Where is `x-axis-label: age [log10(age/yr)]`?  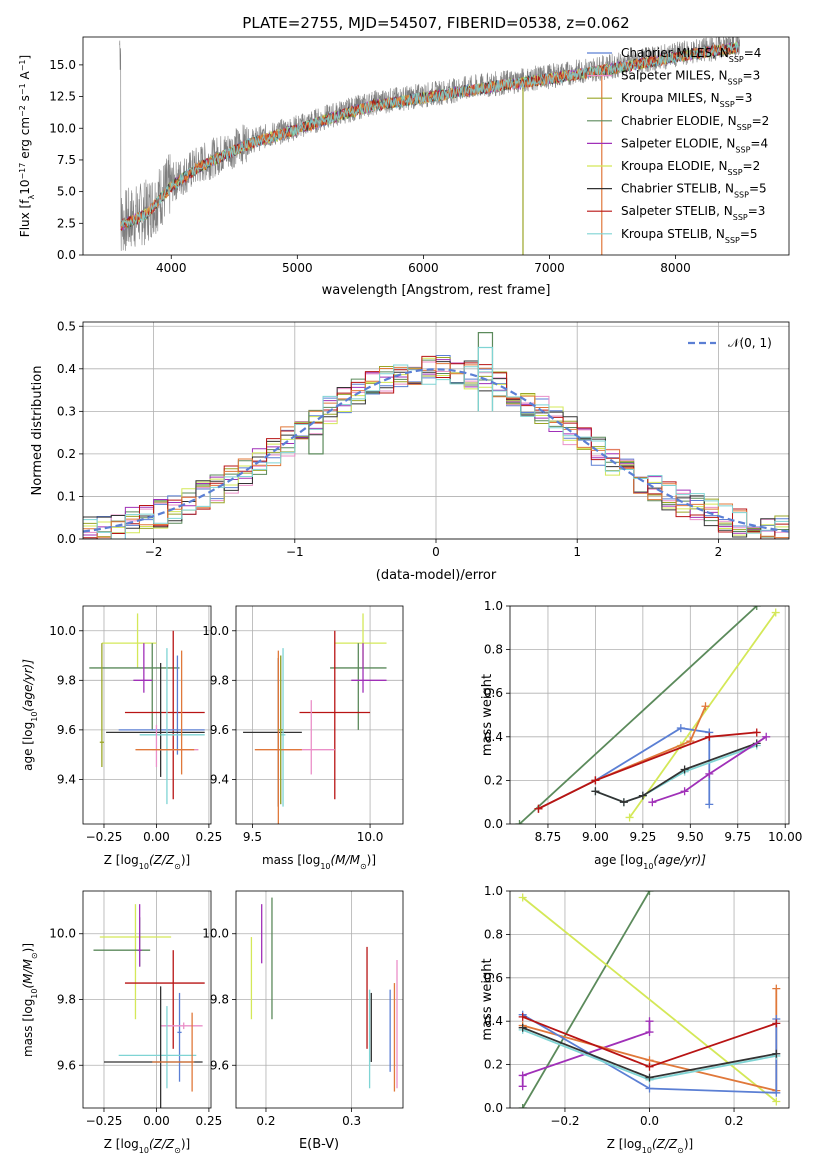
x-axis-label: age [log10(age/yr)] is located at coordinates (650, 862).